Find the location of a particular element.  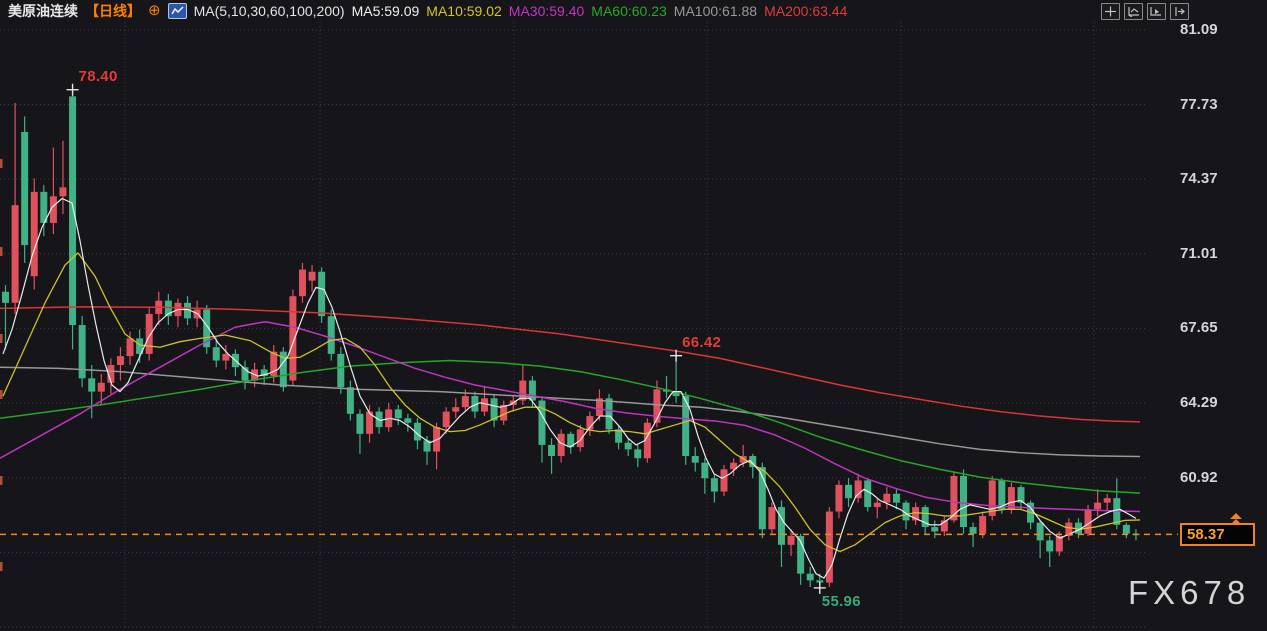

scale-time-axis-icon is located at coordinates (1156, 11).